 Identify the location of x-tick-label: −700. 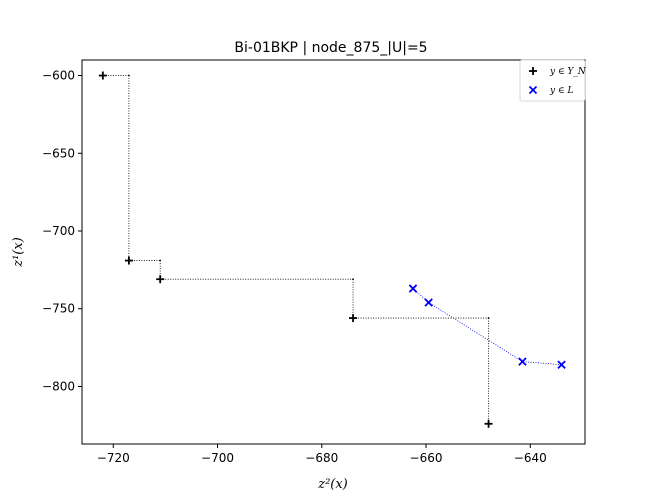
(217, 458).